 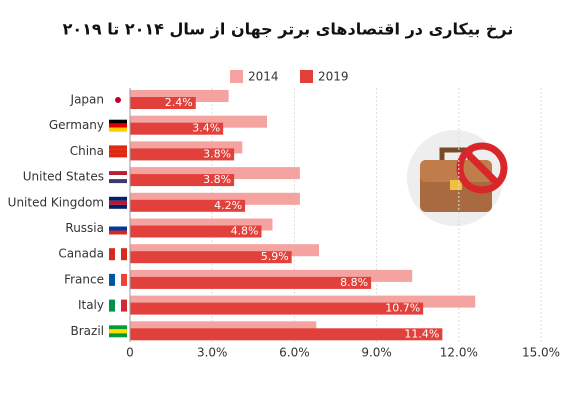 What do you see at coordinates (421, 333) in the screenshot?
I see `value-label: 11.4%` at bounding box center [421, 333].